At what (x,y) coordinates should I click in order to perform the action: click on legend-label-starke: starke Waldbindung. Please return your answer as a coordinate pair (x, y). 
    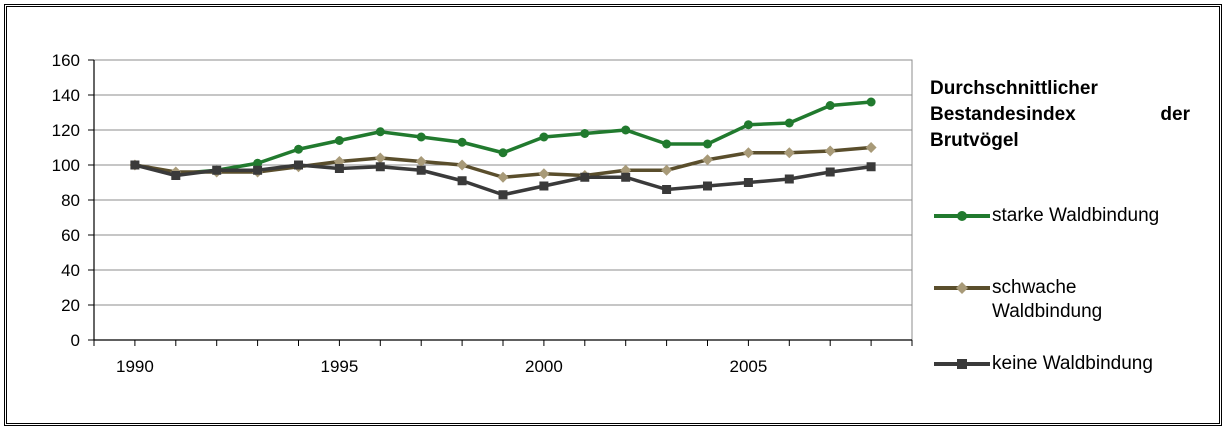
    Looking at the image, I should click on (1076, 215).